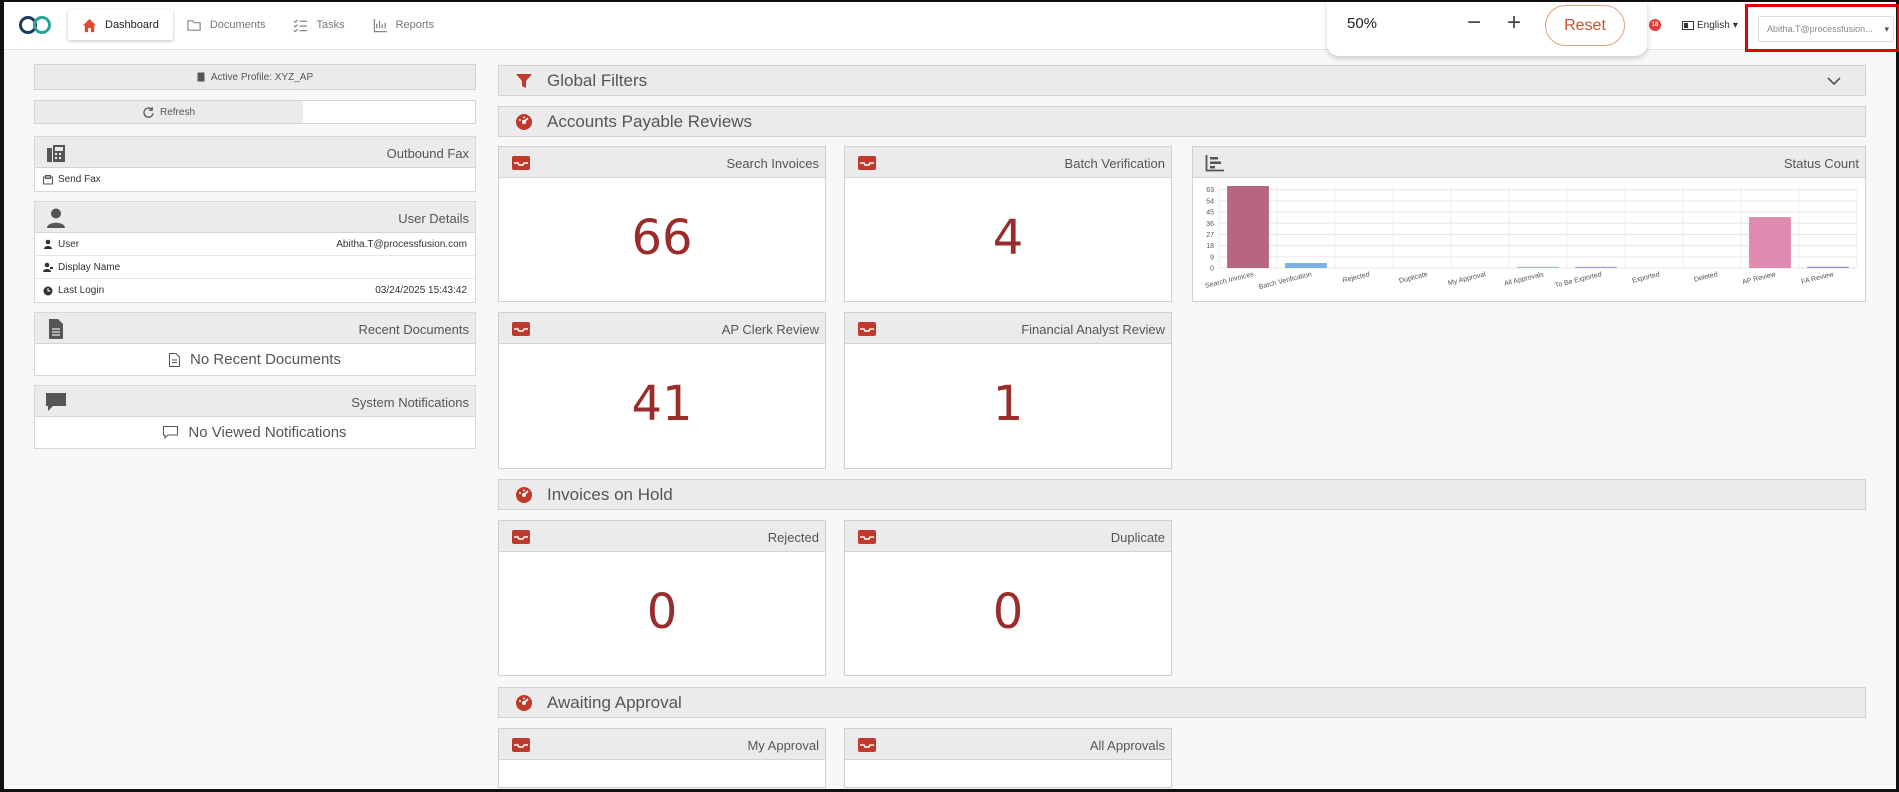 The height and width of the screenshot is (792, 1899). What do you see at coordinates (1705, 277) in the screenshot?
I see `x-tick-label: Deleted` at bounding box center [1705, 277].